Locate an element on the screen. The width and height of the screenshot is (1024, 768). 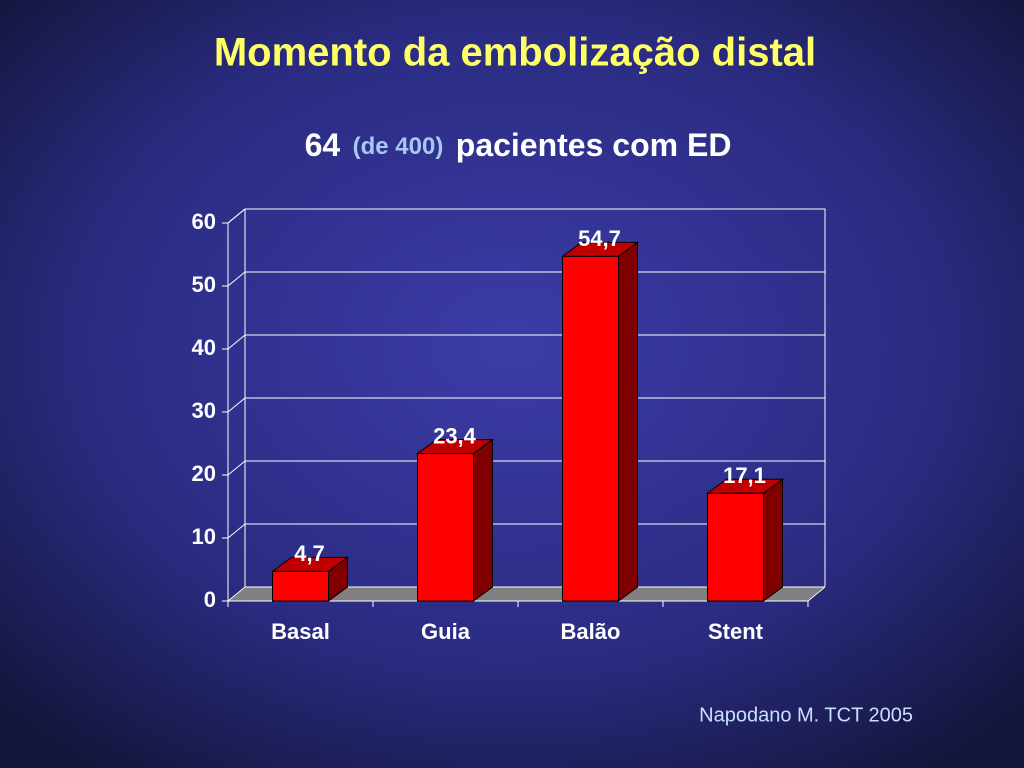
data-label: 23,4 is located at coordinates (455, 435).